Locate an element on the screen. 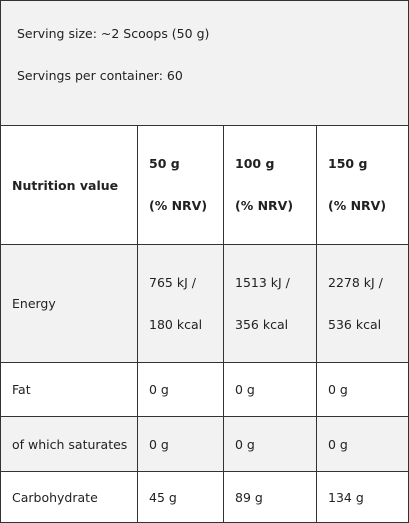  energy-100g-cell: 1513 kJ / 356 kcal is located at coordinates (270, 303).